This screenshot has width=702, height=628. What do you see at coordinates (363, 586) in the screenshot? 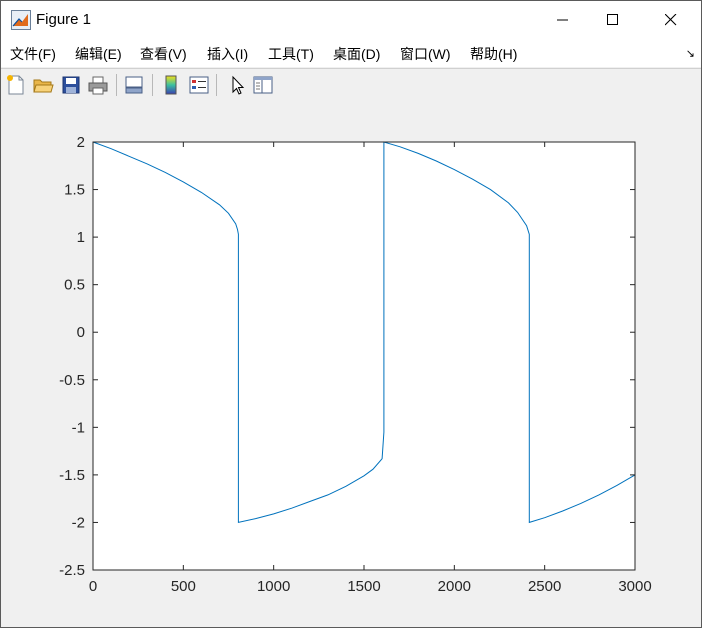
I see `x-tick-label: 1500` at bounding box center [363, 586].